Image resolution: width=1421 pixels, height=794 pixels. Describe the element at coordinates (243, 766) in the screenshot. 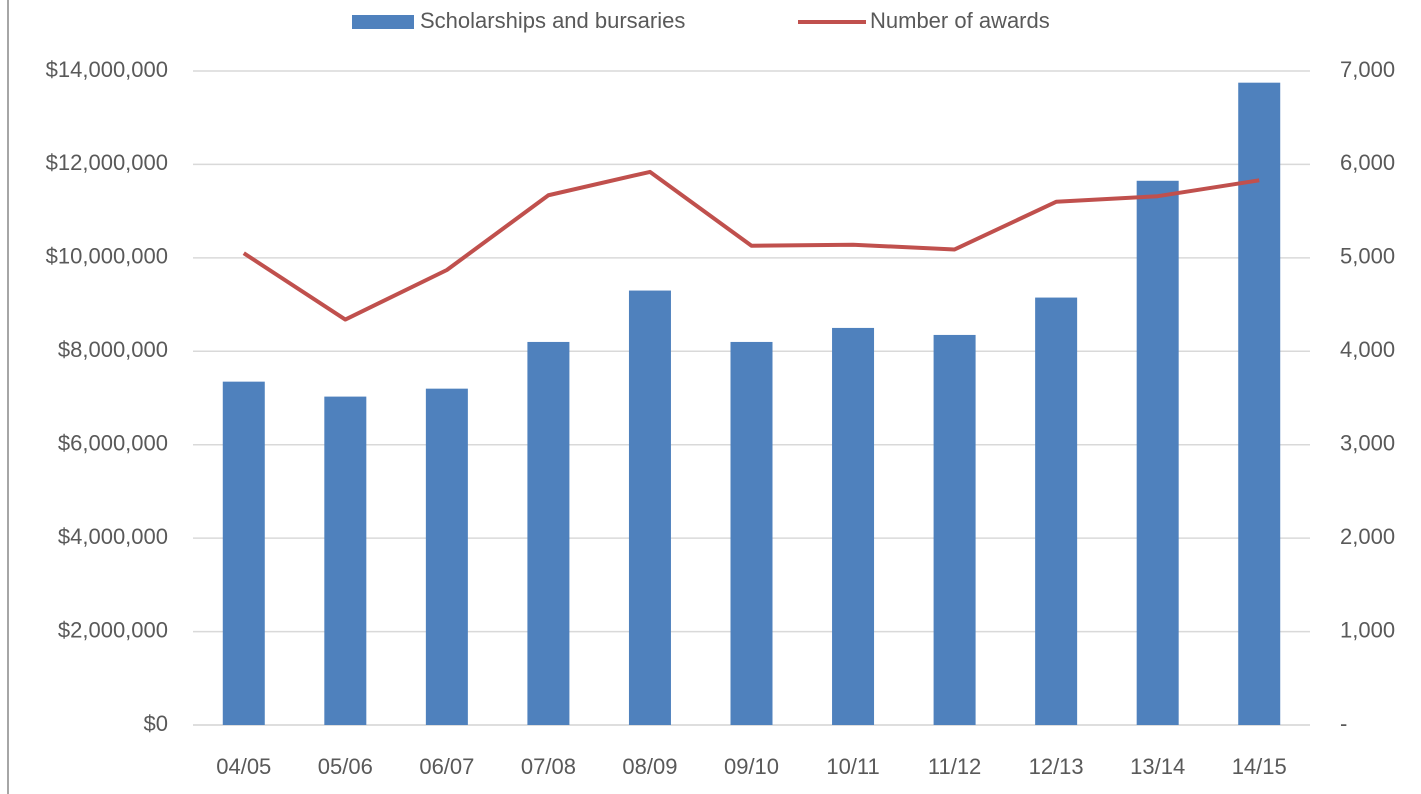

I see `x-tick-label: 04/05` at that location.